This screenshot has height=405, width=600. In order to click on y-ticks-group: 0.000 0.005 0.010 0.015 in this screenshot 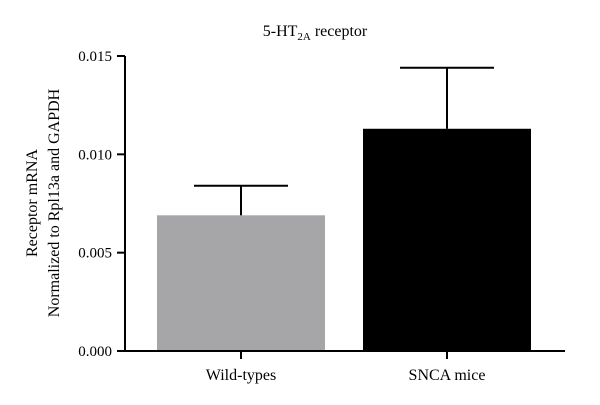, I will do `click(101, 204)`.